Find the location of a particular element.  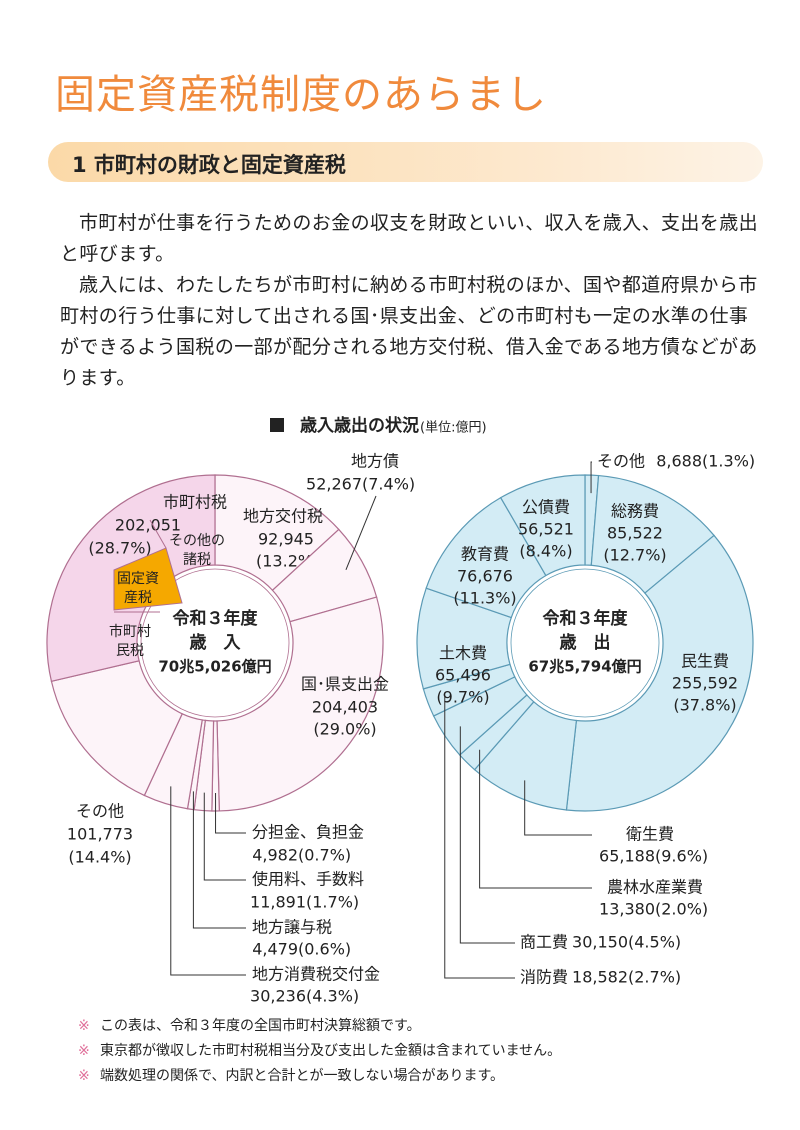

segment-label: 教育費 is located at coordinates (485, 554).